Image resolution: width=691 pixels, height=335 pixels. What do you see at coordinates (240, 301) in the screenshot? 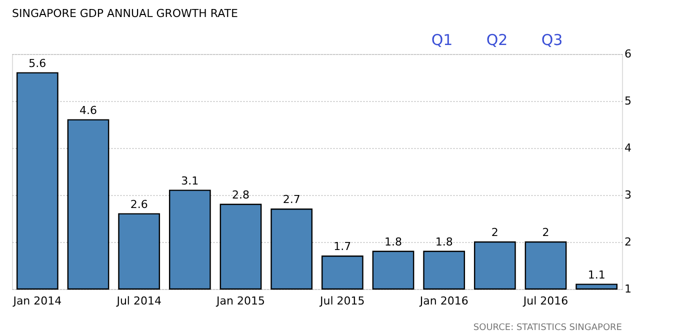
I see `x-tick-label: Jan 2015` at bounding box center [240, 301].